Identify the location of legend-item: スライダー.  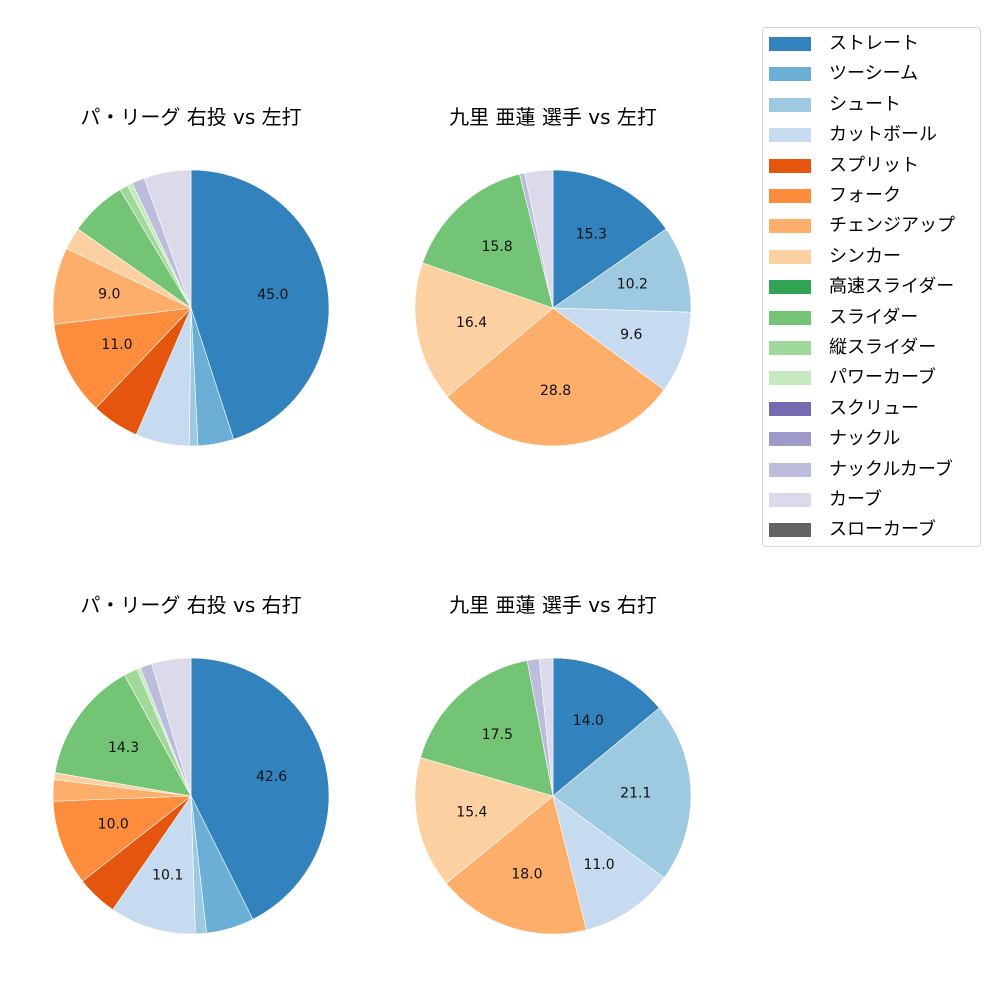
(844, 317).